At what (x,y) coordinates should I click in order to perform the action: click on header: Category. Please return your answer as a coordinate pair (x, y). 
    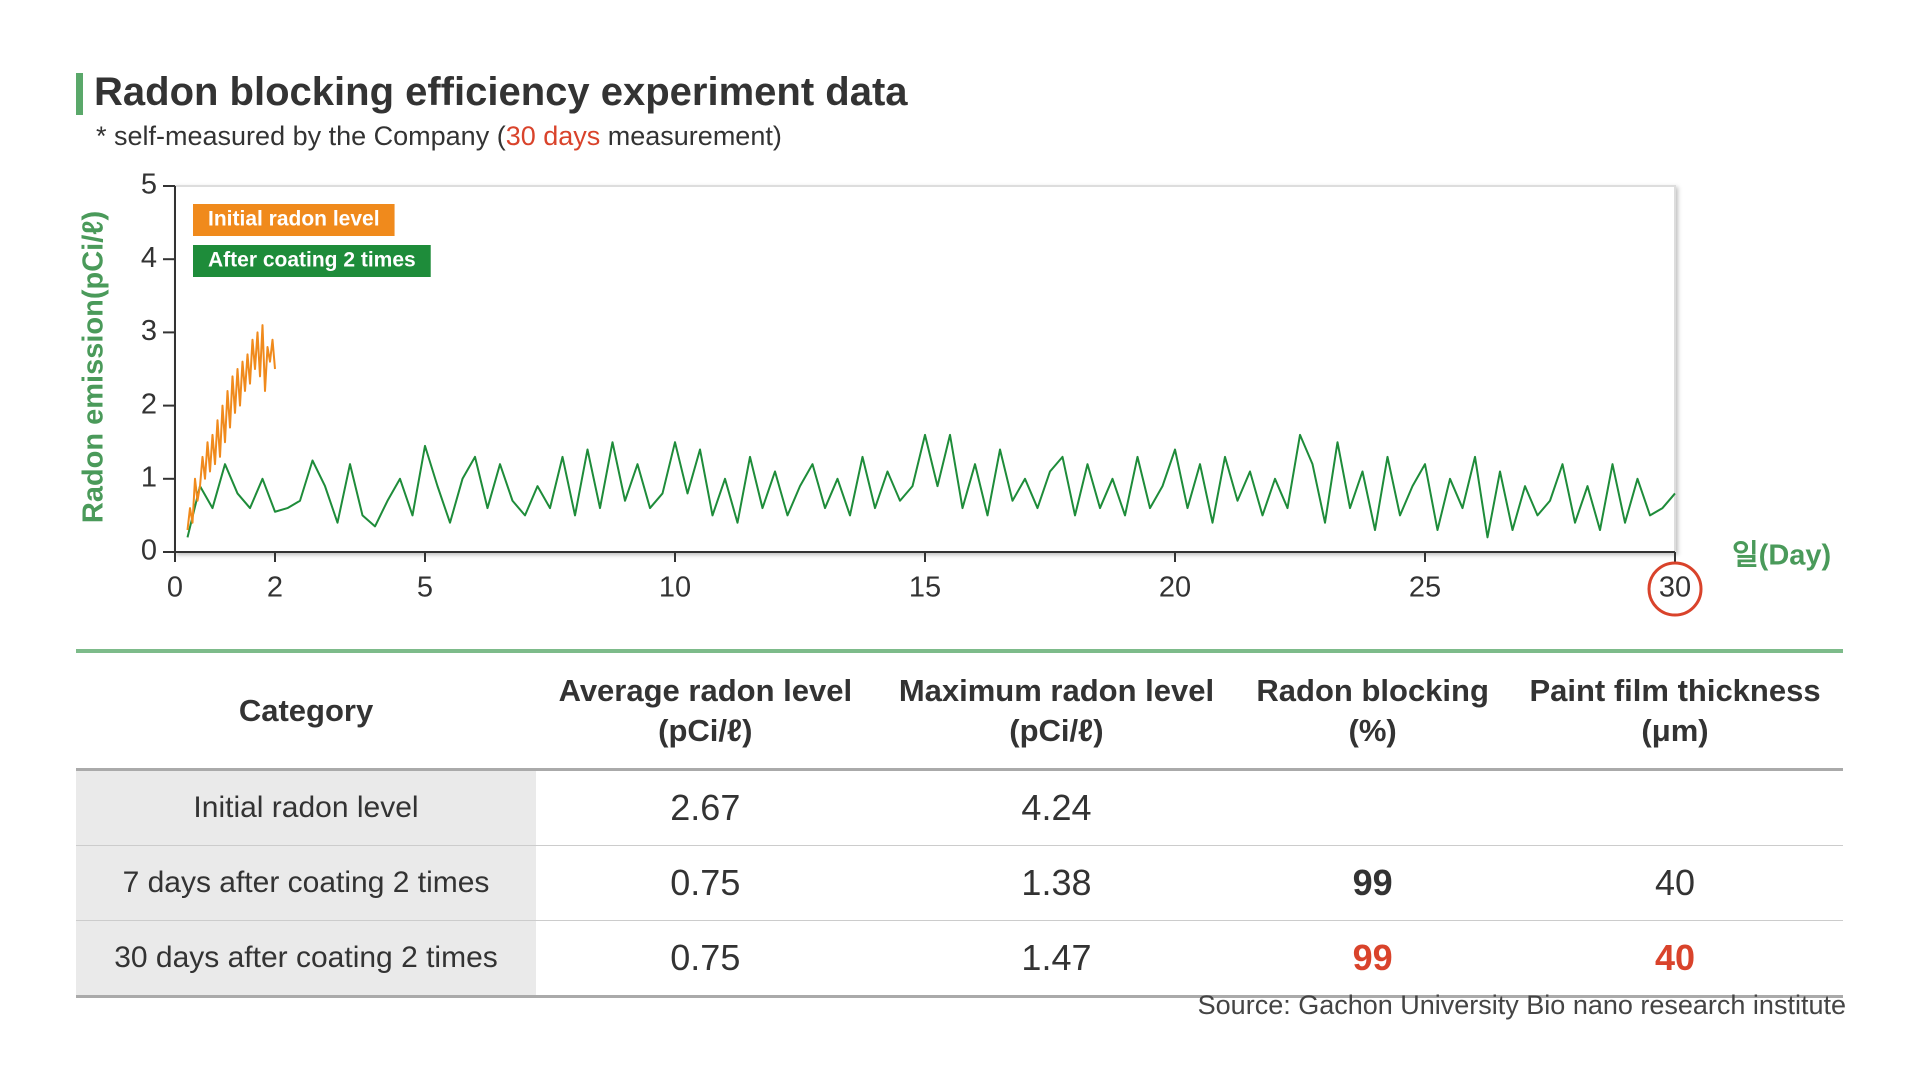
    Looking at the image, I should click on (306, 710).